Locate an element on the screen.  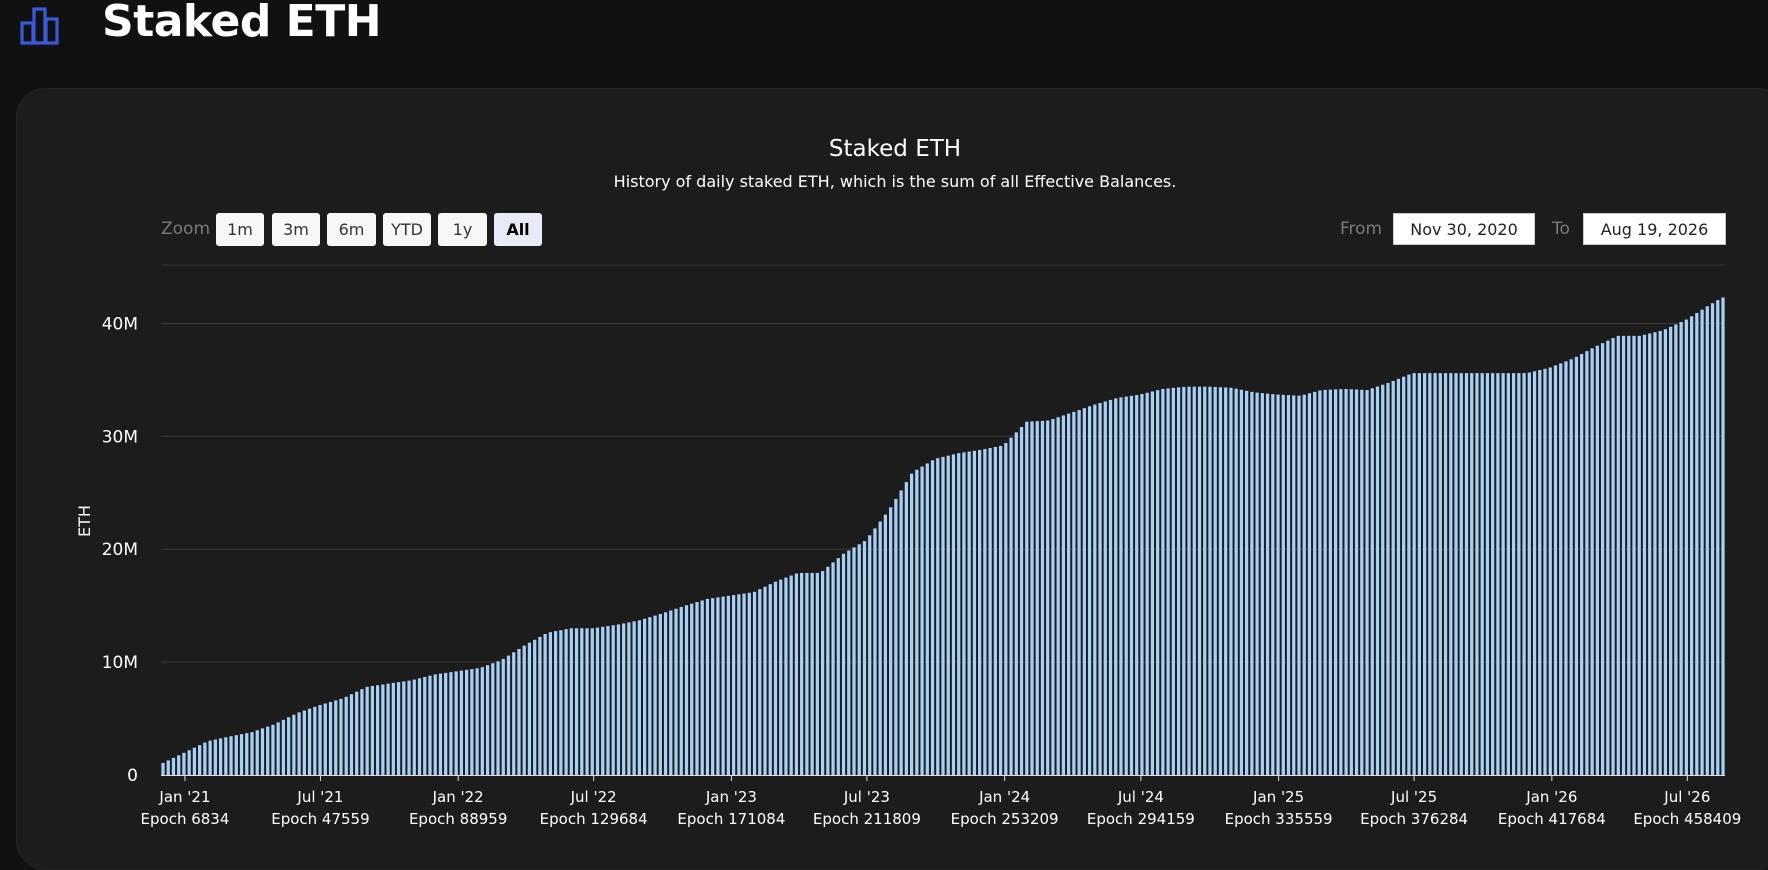
zoom-3m-button: 3m is located at coordinates (296, 229).